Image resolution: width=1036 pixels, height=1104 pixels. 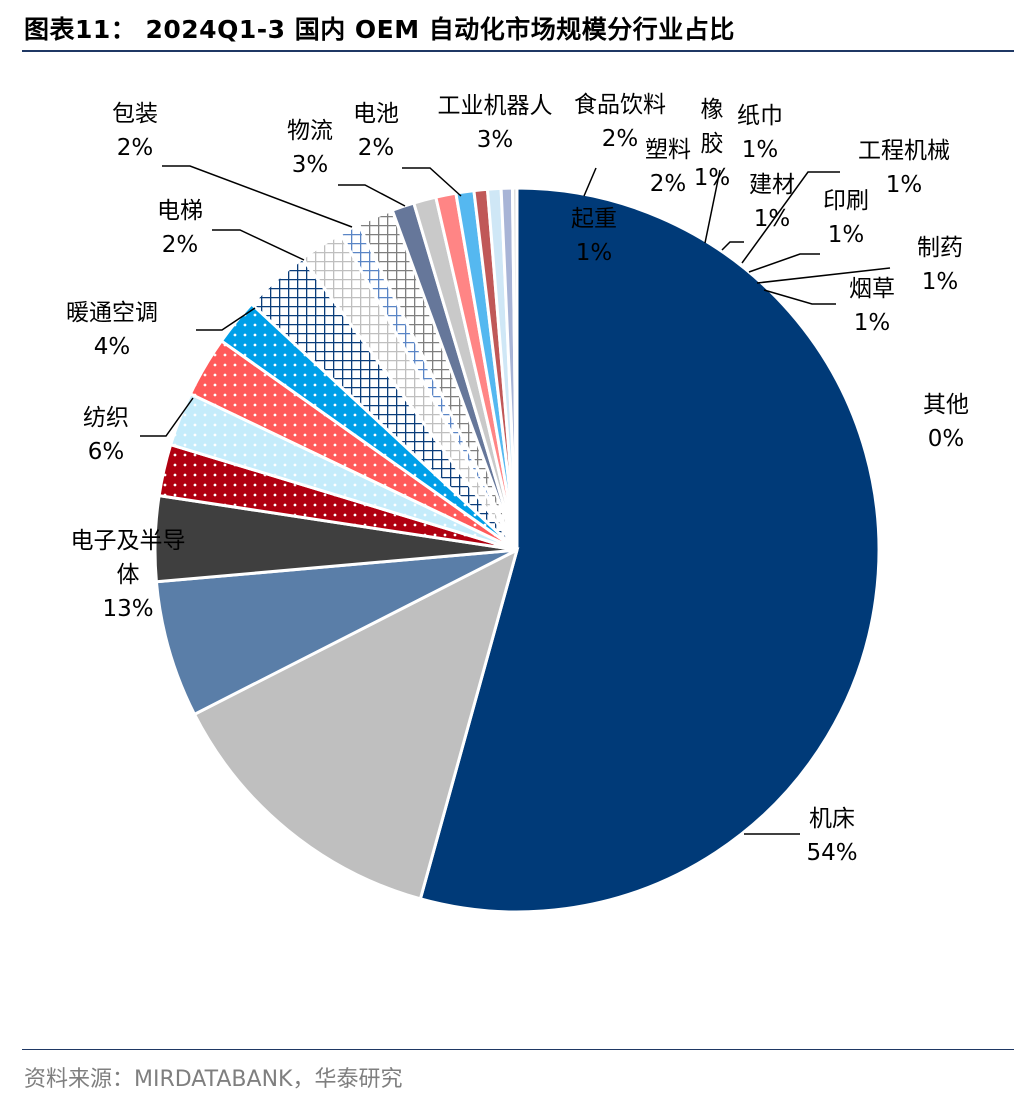 I want to click on slice-name-label-10-1: 食品饮料, so click(x=620, y=105).